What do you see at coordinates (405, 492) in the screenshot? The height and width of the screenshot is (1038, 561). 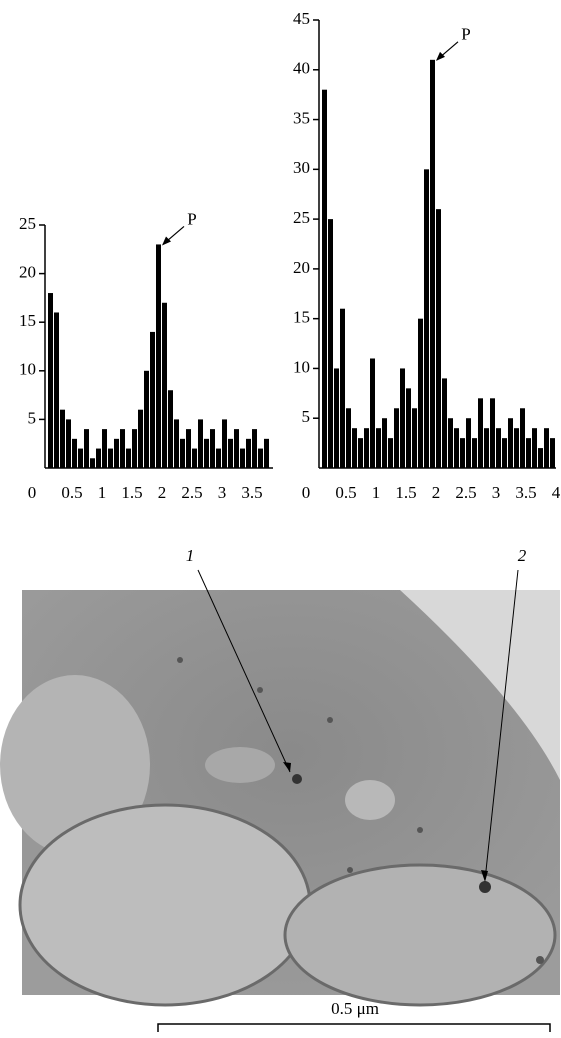 I see `x-tick-label: 1.5` at bounding box center [405, 492].